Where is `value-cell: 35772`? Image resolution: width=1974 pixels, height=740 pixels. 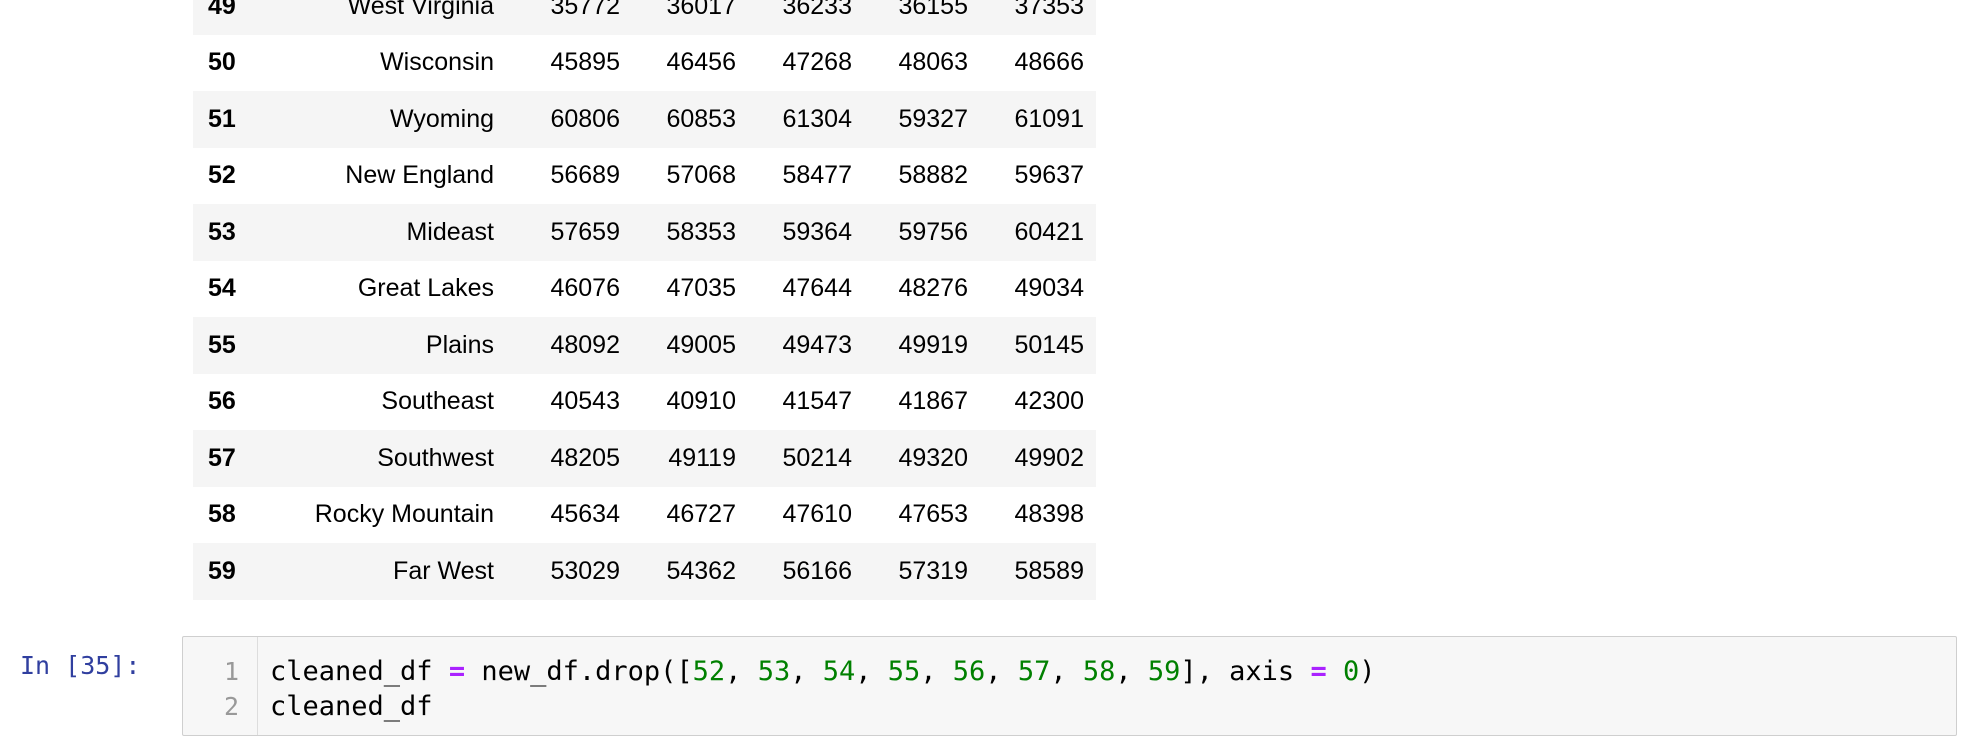 value-cell: 35772 is located at coordinates (585, 10).